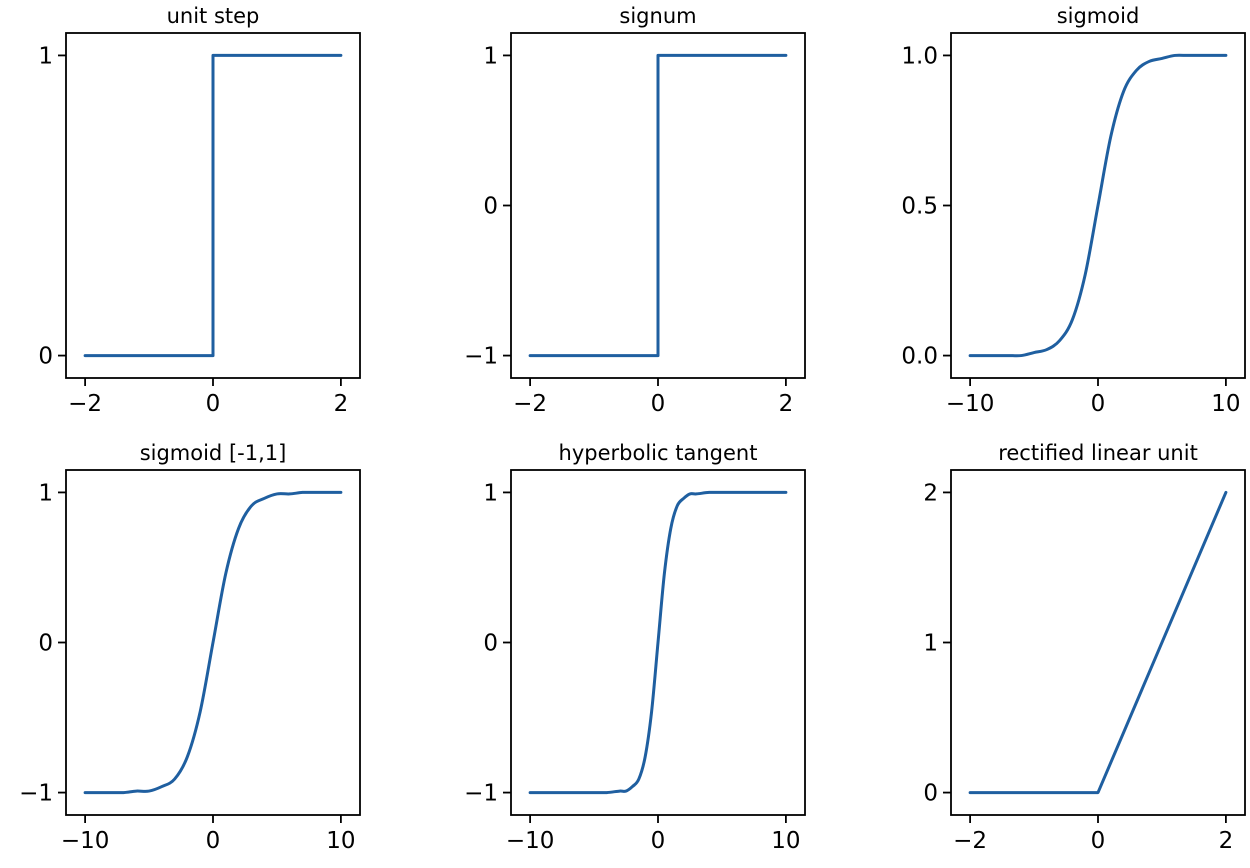 The width and height of the screenshot is (1250, 868). I want to click on subplot-6: rectified linear unit −2 0 2 0 1 2, so click(1084, 647).